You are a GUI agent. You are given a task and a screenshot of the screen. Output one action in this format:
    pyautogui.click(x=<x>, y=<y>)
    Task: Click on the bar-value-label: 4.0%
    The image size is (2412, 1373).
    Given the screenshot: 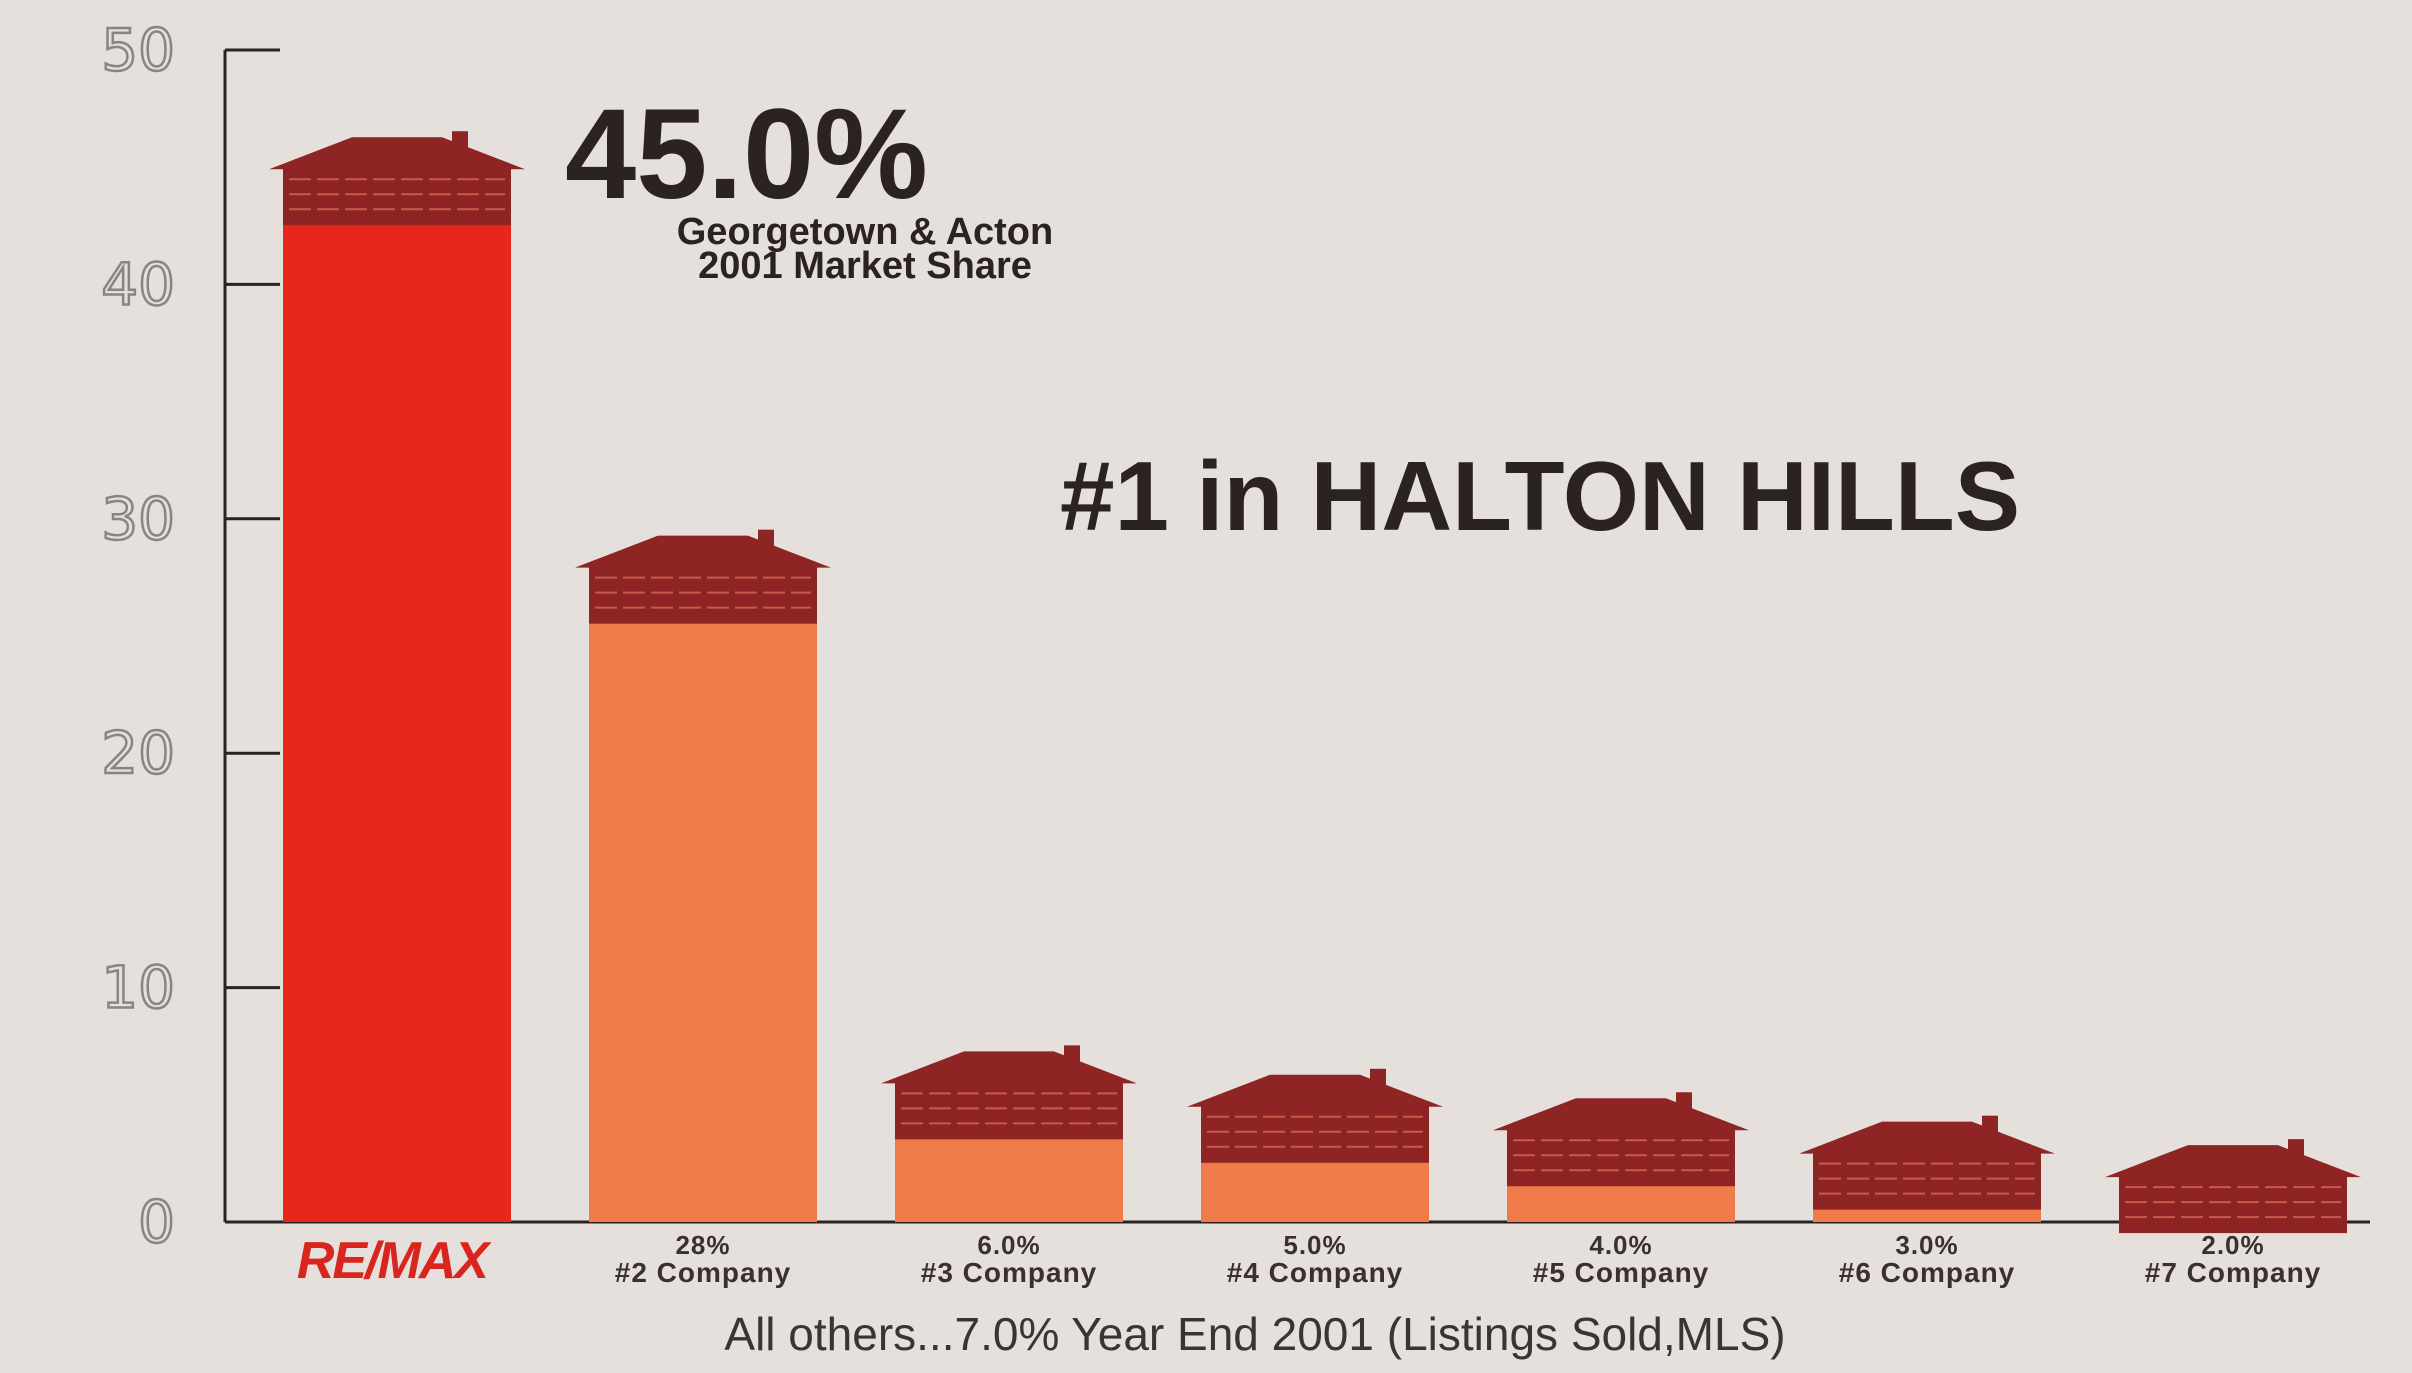 What is the action you would take?
    pyautogui.click(x=1620, y=1245)
    